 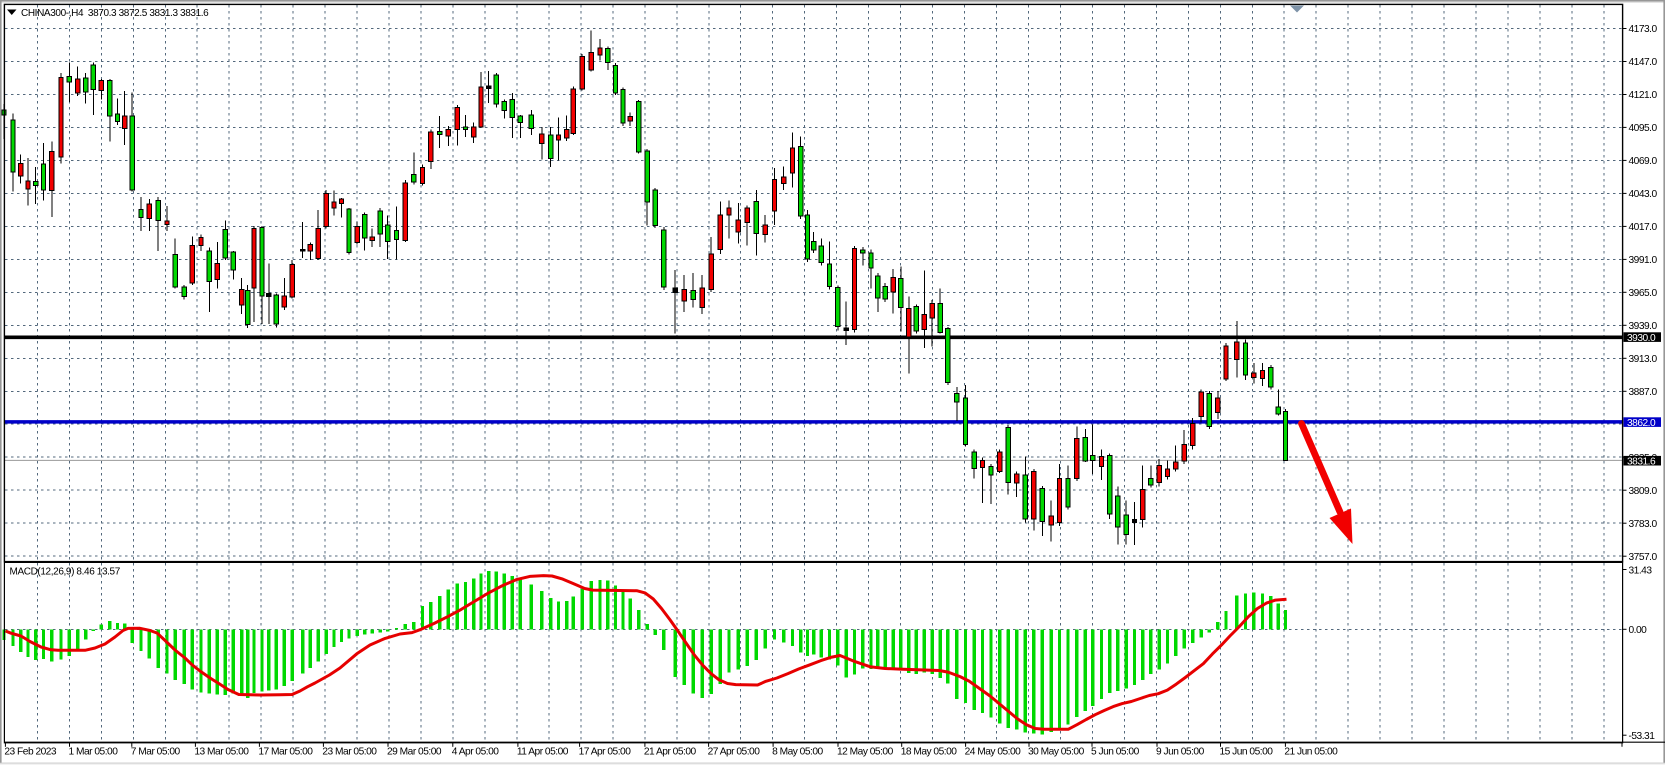 What do you see at coordinates (1642, 736) in the screenshot?
I see `svg-text: -53.31` at bounding box center [1642, 736].